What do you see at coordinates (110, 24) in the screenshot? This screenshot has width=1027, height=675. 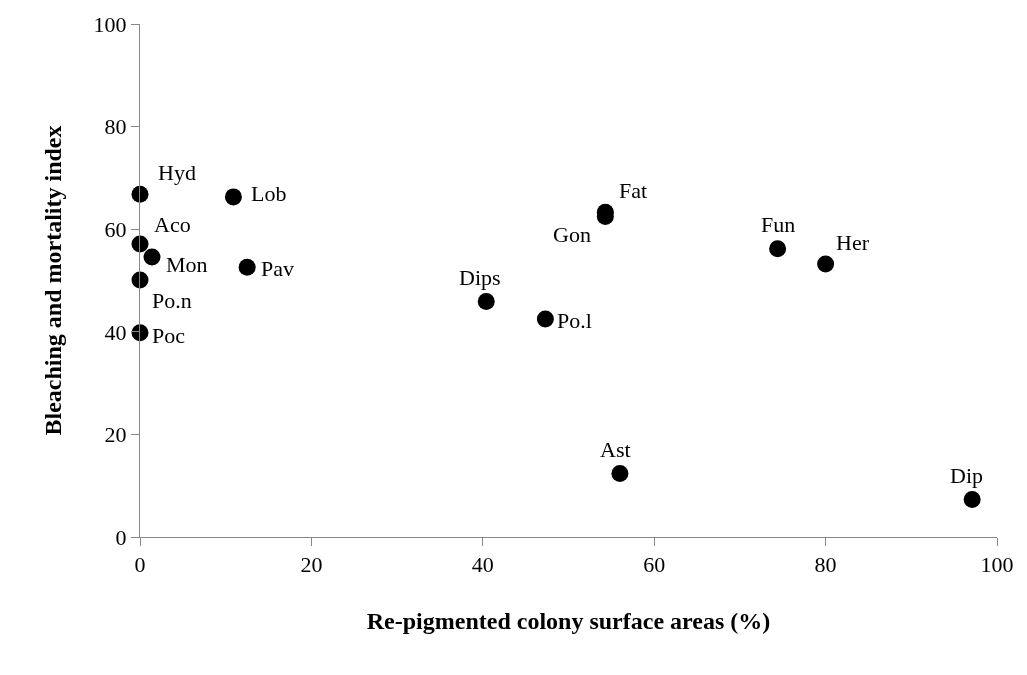 I see `y-tick-label: 100` at bounding box center [110, 24].